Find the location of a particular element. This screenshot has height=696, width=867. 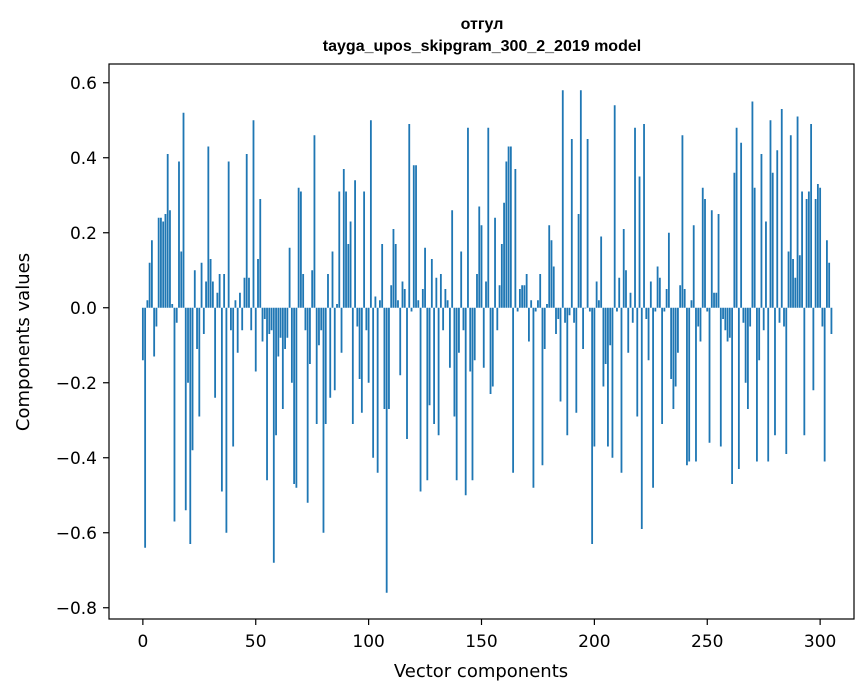

y-tick-label: −0.2 is located at coordinates (76, 384).